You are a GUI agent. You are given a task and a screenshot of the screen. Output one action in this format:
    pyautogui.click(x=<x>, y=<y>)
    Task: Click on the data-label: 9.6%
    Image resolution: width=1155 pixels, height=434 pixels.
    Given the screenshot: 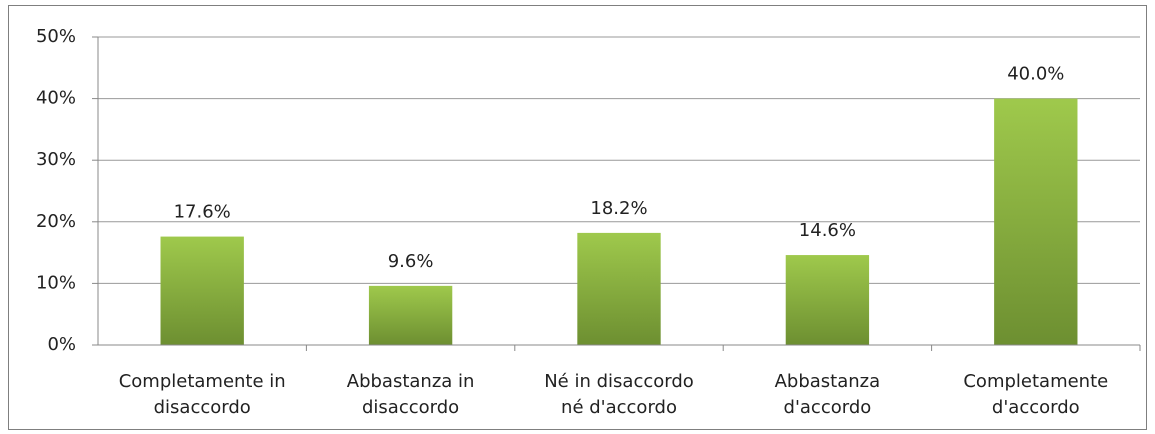 What is the action you would take?
    pyautogui.click(x=411, y=261)
    